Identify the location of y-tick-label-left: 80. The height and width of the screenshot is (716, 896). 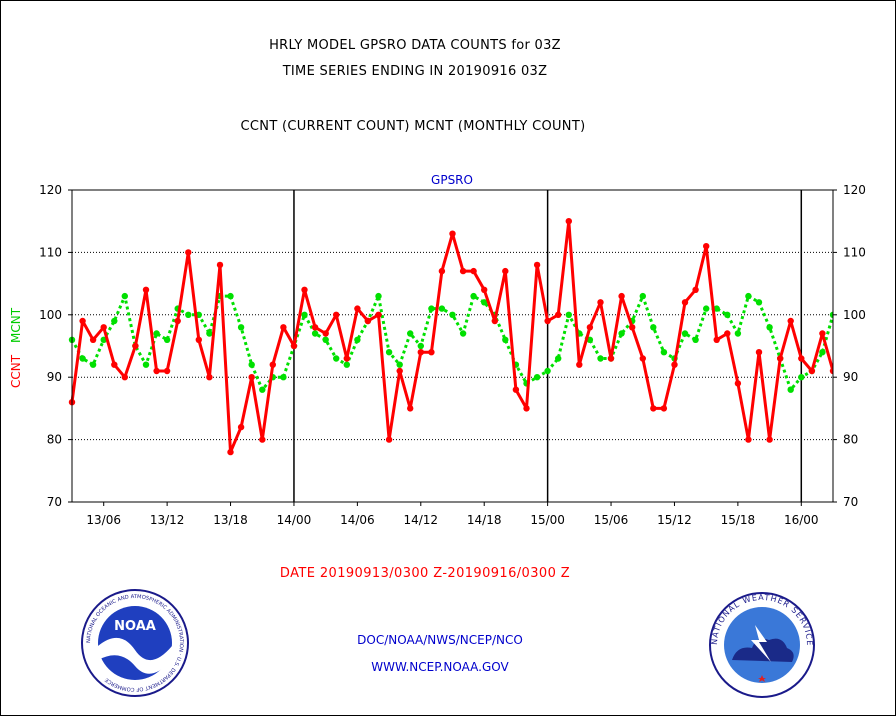
(54, 440).